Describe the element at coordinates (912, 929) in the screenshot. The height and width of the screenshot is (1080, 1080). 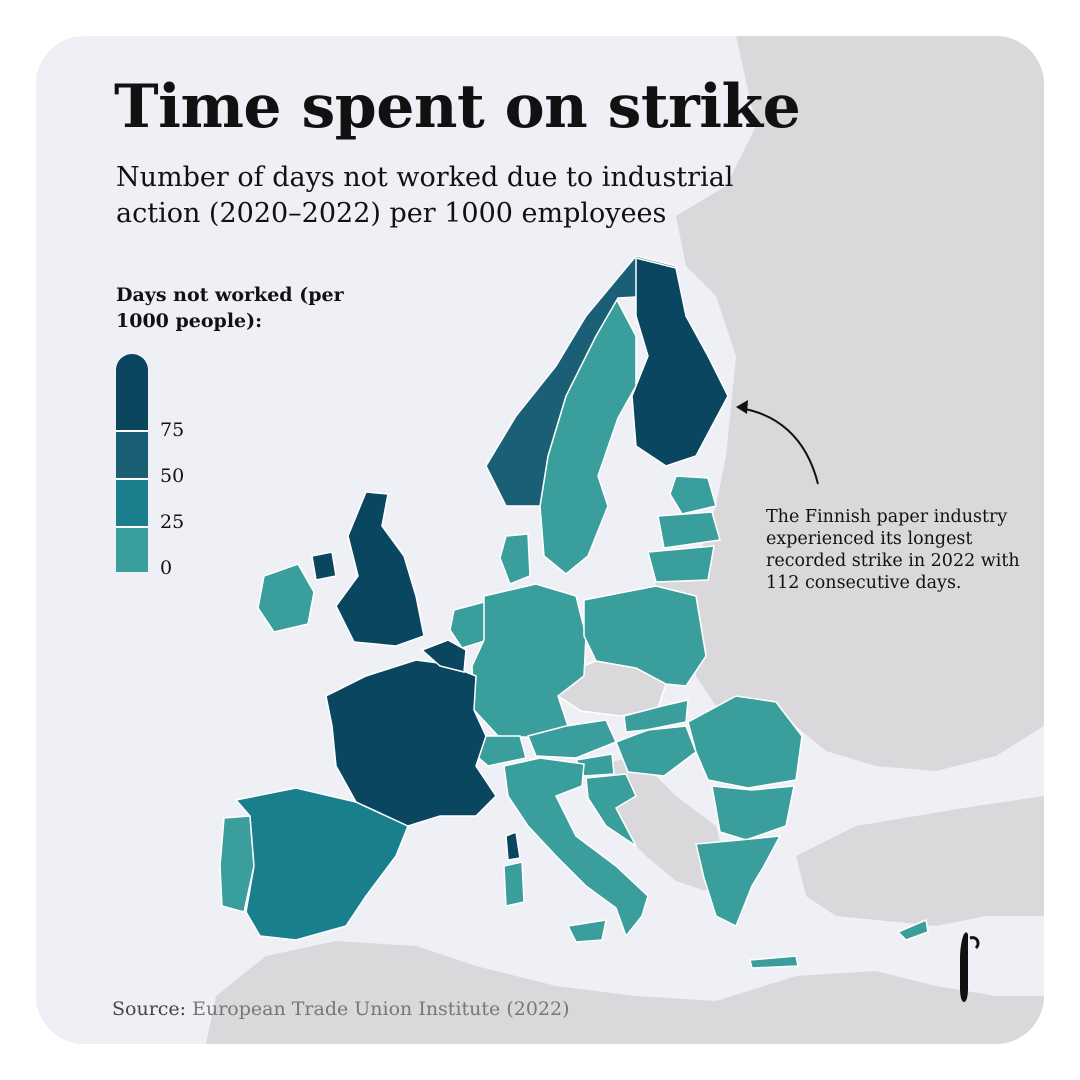
I see `region-cyprus` at that location.